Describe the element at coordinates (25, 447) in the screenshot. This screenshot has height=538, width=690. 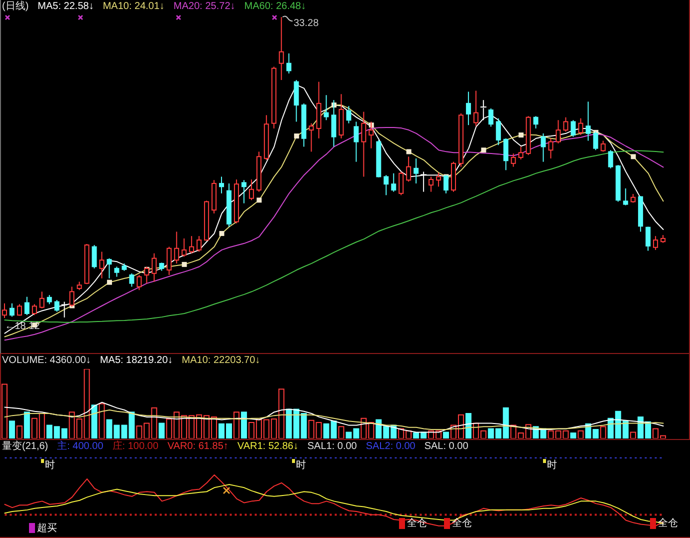
I see `chart-title: 量变(21,6)` at that location.